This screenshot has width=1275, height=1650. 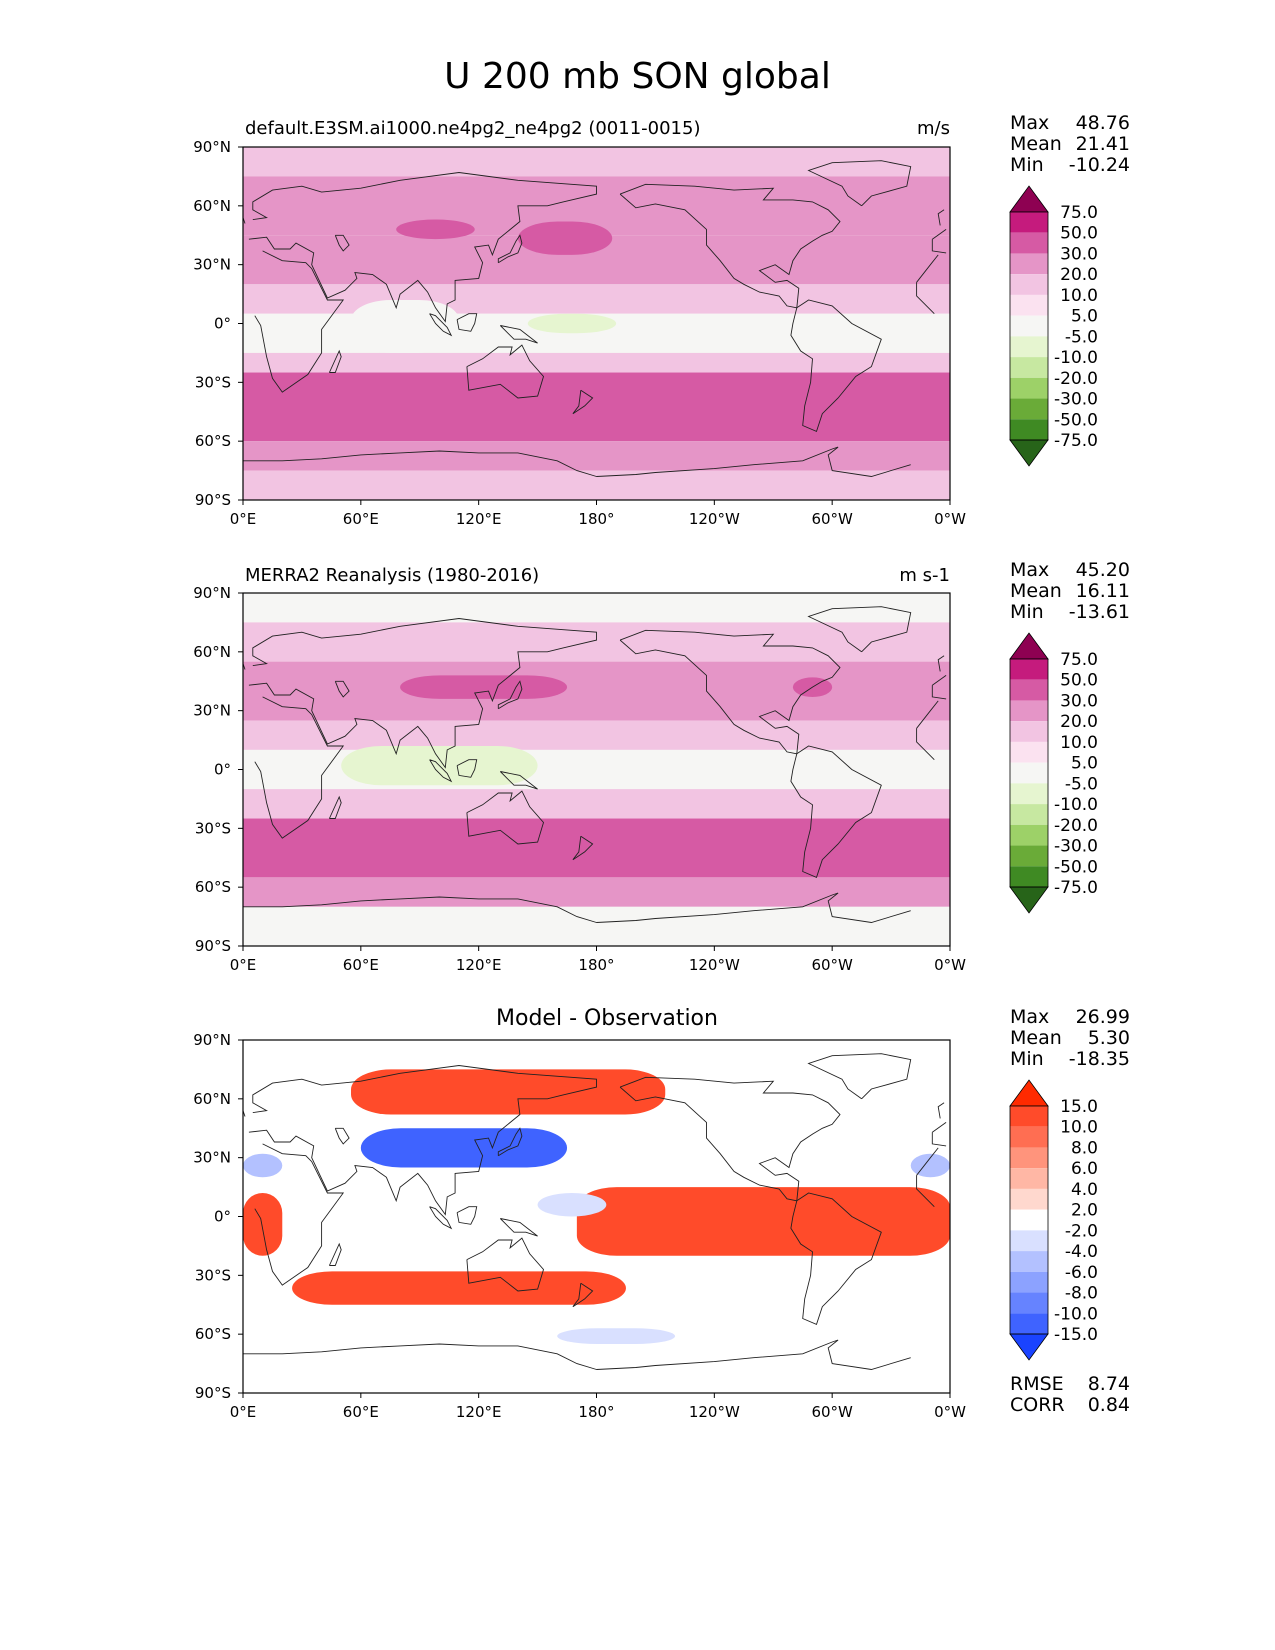 What do you see at coordinates (1070, 591) in the screenshot?
I see `panel-2-stat-mean: Mean 16.11` at bounding box center [1070, 591].